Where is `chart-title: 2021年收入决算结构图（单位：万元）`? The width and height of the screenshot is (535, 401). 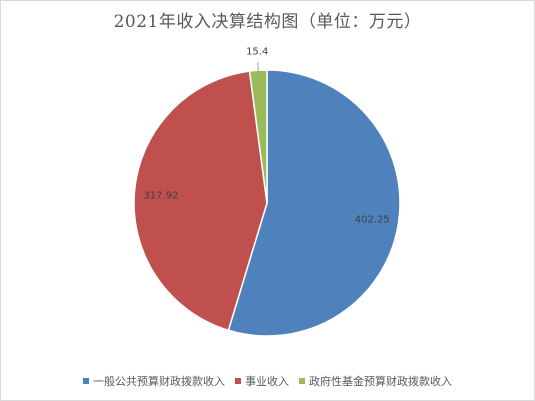 chart-title: 2021年收入决算结构图（单位：万元） is located at coordinates (267, 22).